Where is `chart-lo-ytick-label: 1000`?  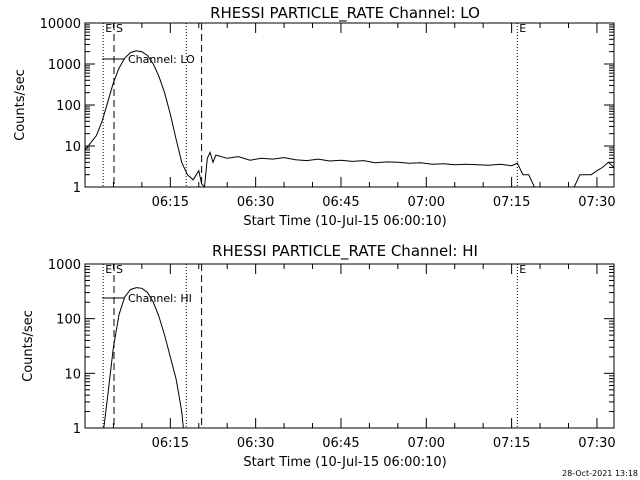
chart-lo-ytick-label: 1000 is located at coordinates (64, 65).